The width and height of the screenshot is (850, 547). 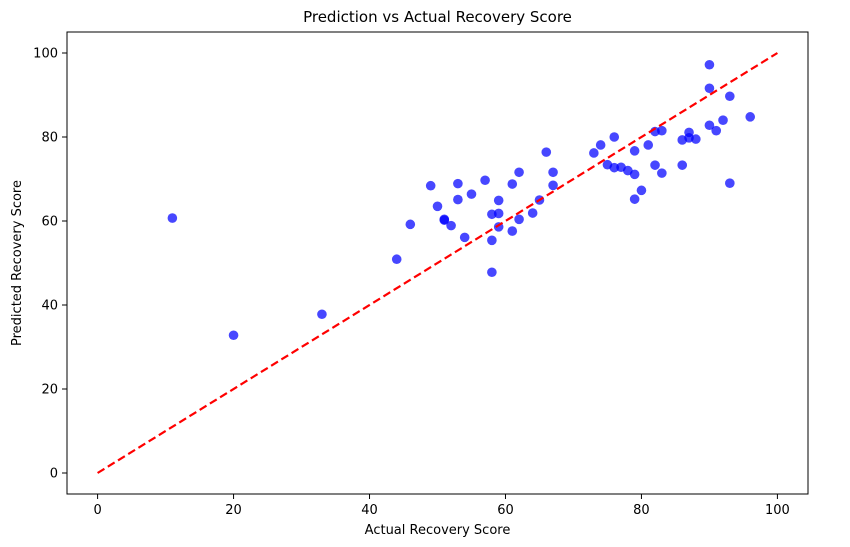 What do you see at coordinates (505, 510) in the screenshot?
I see `x-tick-label: 60` at bounding box center [505, 510].